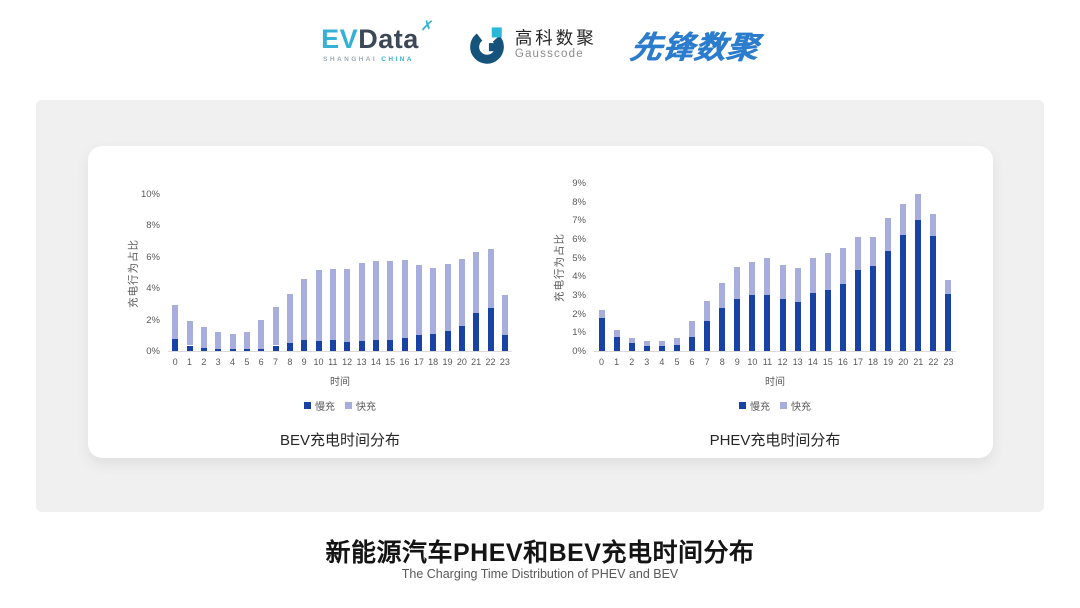  What do you see at coordinates (579, 258) in the screenshot?
I see `y-tick-label: 5%` at bounding box center [579, 258].